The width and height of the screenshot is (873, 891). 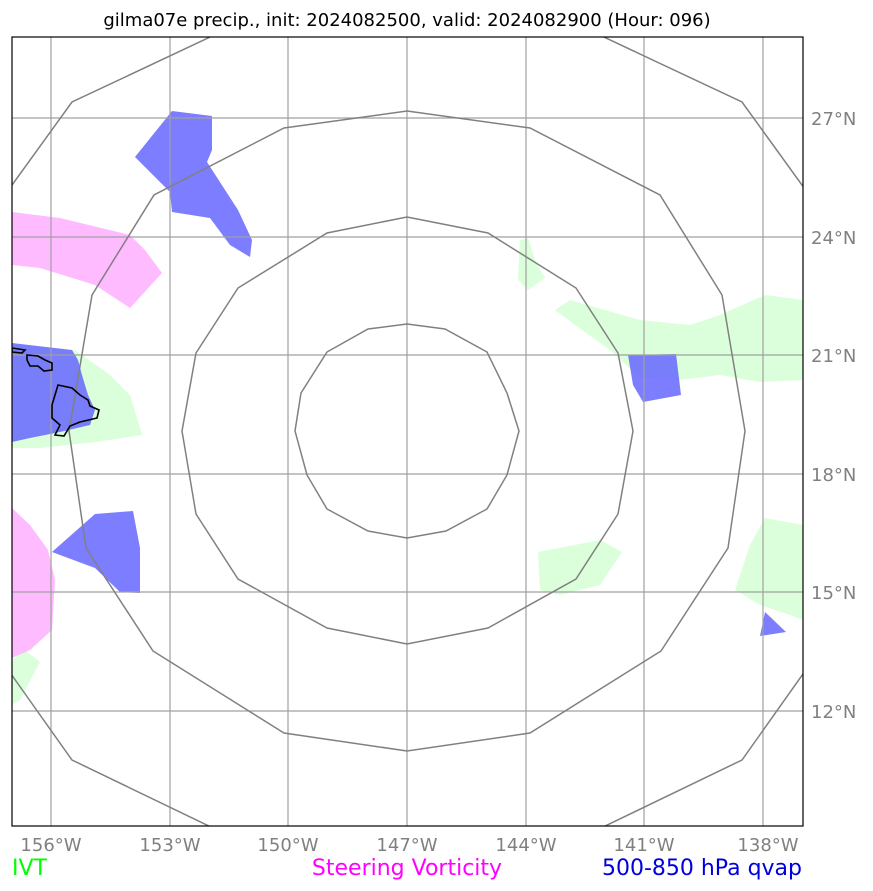 I want to click on lat-label-15n: 15°N, so click(x=833, y=593).